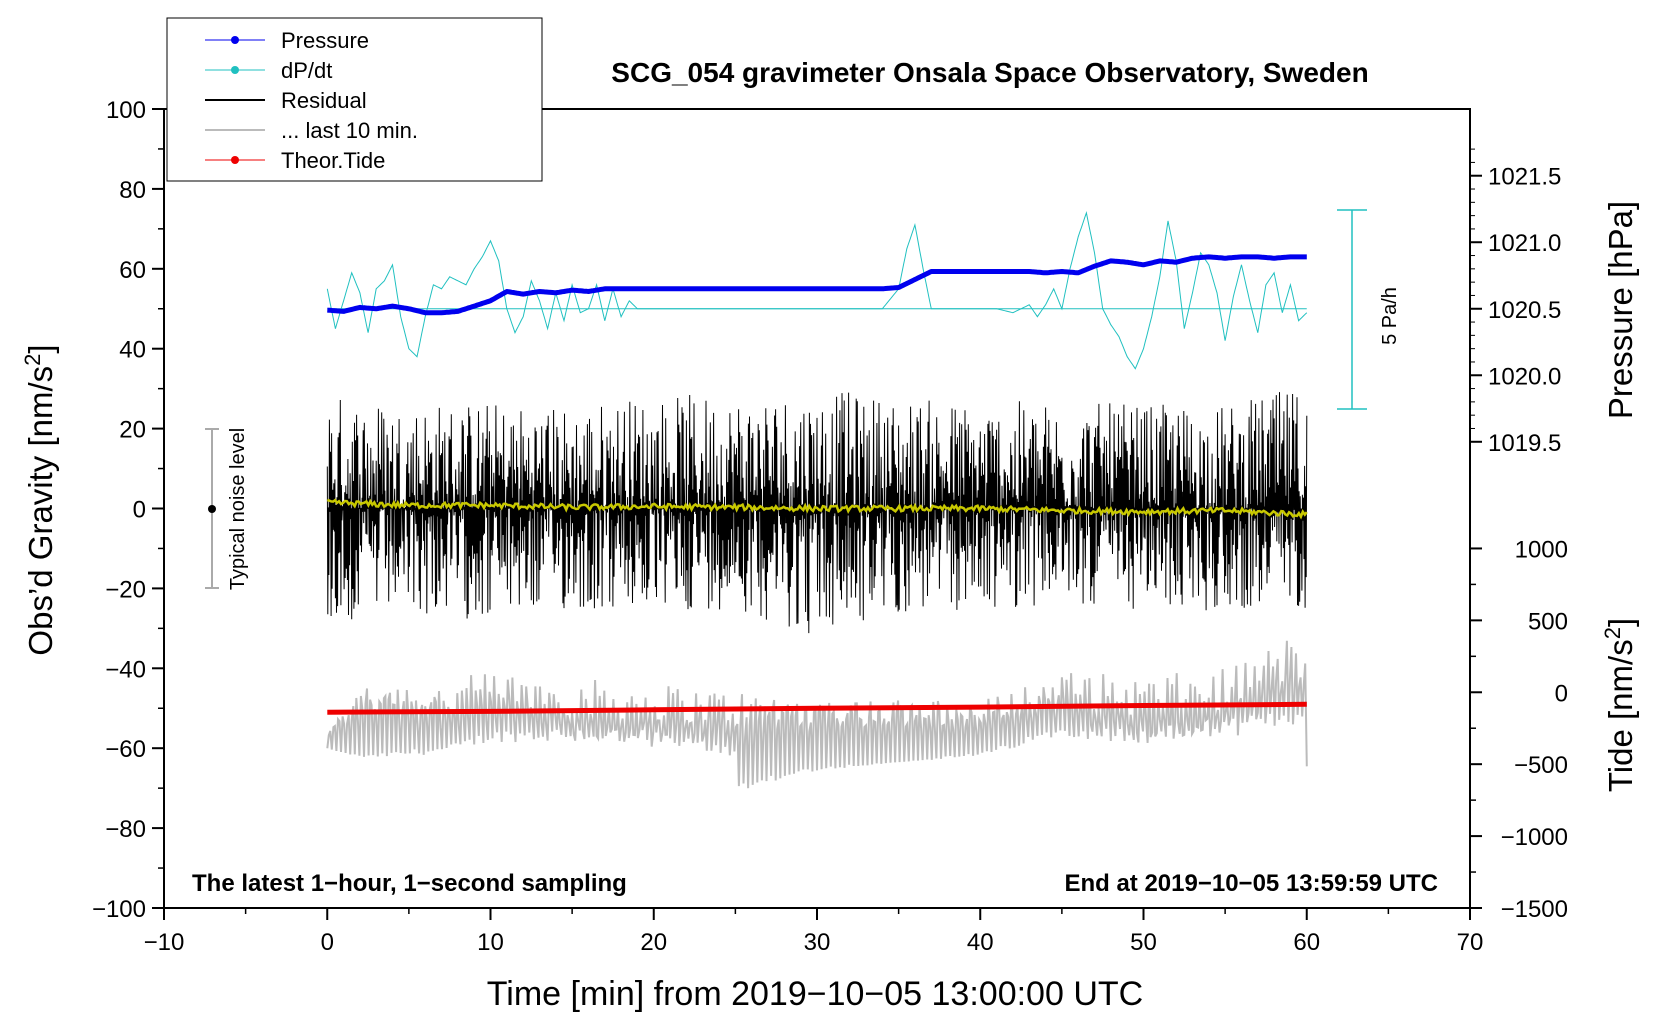  Describe the element at coordinates (1470, 942) in the screenshot. I see `x-tick-label: 70` at that location.